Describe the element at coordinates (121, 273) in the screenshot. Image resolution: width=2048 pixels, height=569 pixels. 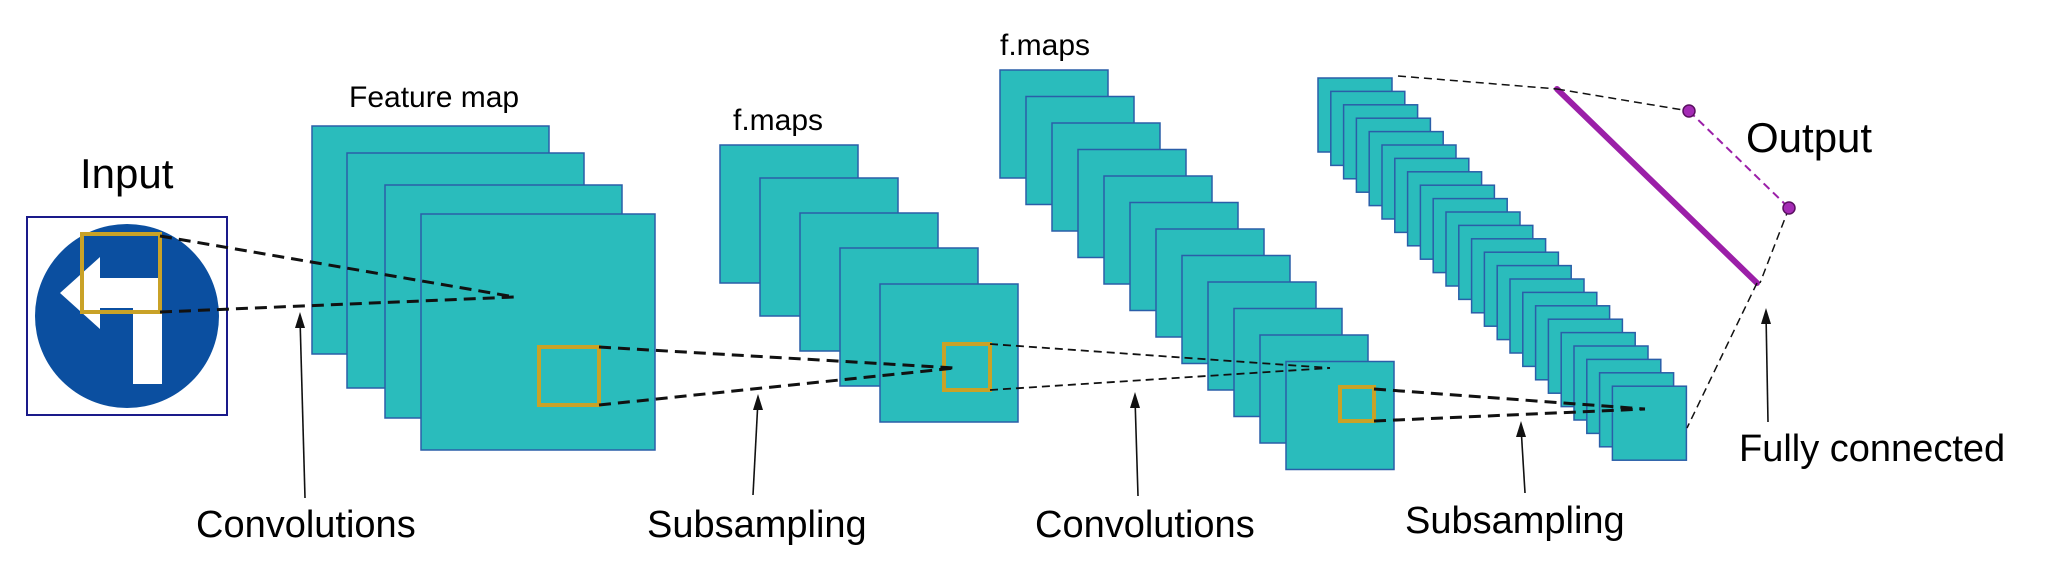
I see `input-receptive-window` at that location.